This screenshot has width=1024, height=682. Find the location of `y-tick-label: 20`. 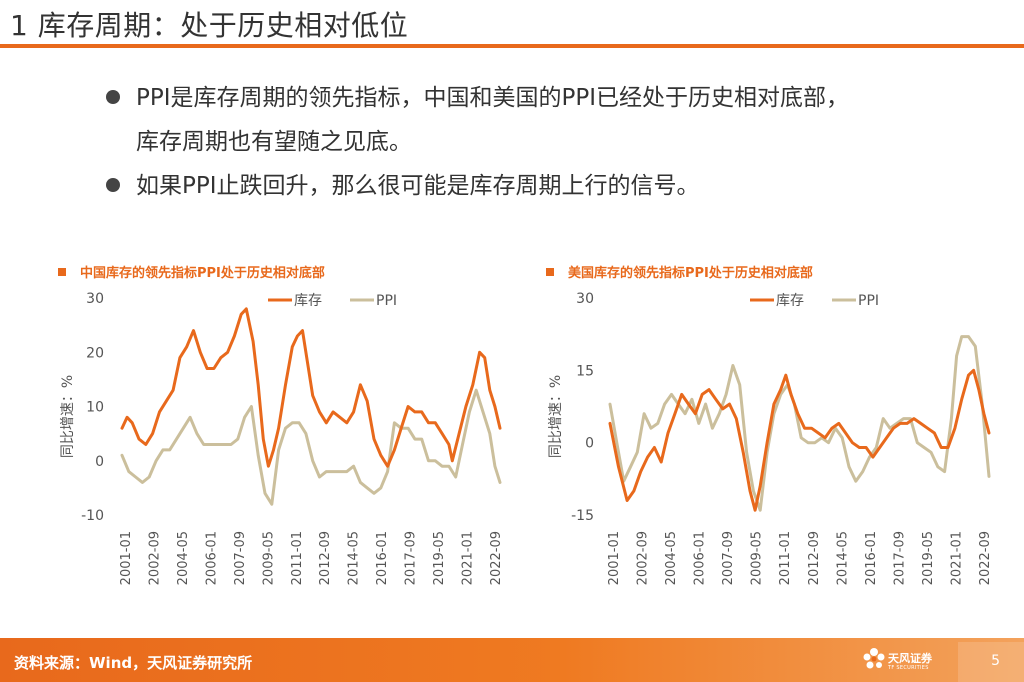

y-tick-label: 20 is located at coordinates (95, 353).